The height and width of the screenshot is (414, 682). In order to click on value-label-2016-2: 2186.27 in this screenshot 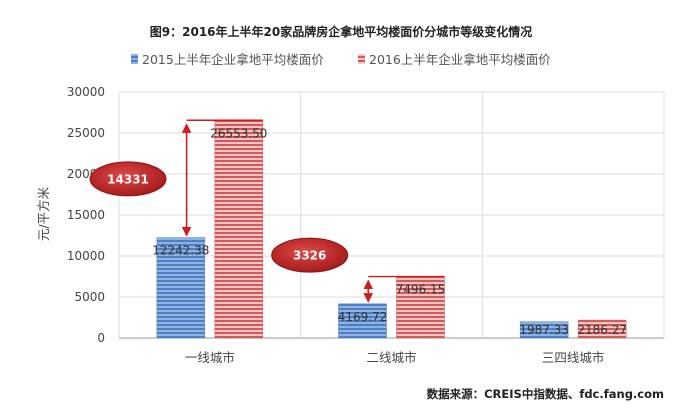, I will do `click(602, 330)`.